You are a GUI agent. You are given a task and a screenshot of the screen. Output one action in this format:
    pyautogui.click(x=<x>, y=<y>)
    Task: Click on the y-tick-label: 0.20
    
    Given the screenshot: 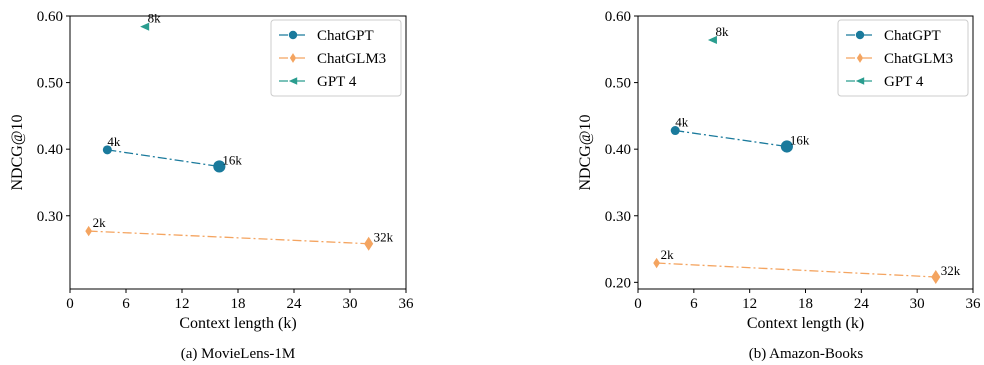 What is the action you would take?
    pyautogui.click(x=618, y=283)
    